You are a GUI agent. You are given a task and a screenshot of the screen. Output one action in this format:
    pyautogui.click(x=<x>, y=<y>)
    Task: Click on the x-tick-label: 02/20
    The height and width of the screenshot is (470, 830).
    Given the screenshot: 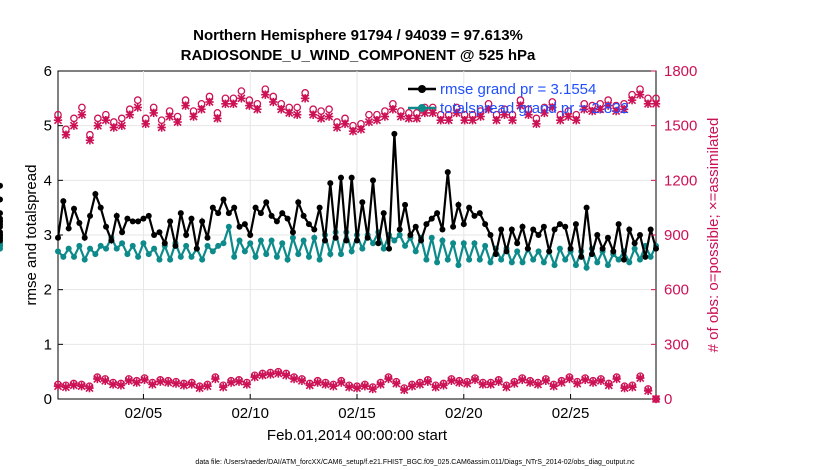 What is the action you would take?
    pyautogui.click(x=464, y=413)
    